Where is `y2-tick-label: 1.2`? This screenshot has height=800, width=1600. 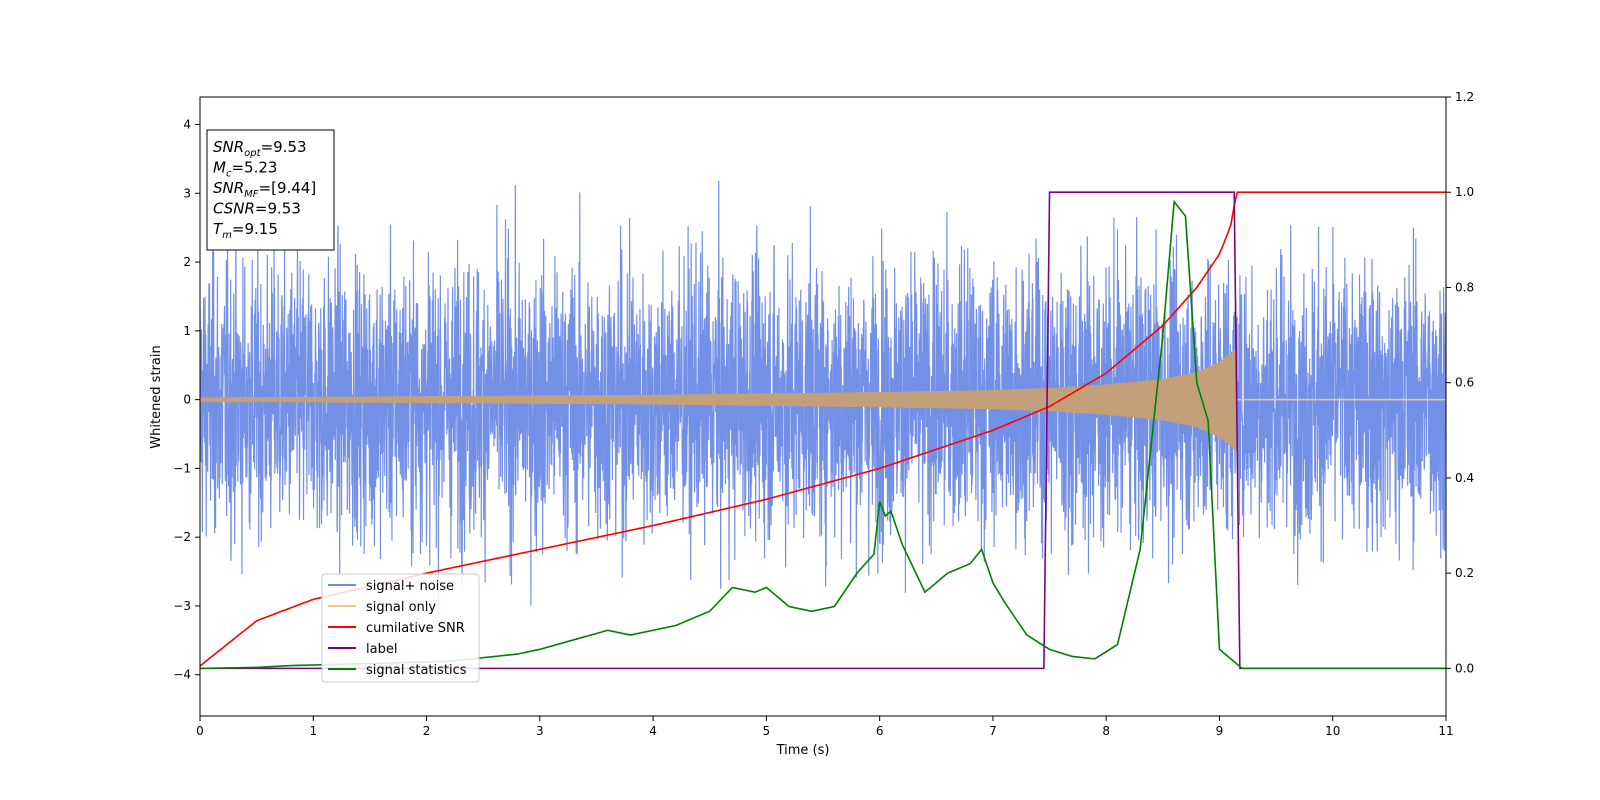 y2-tick-label: 1.2 is located at coordinates (1464, 97).